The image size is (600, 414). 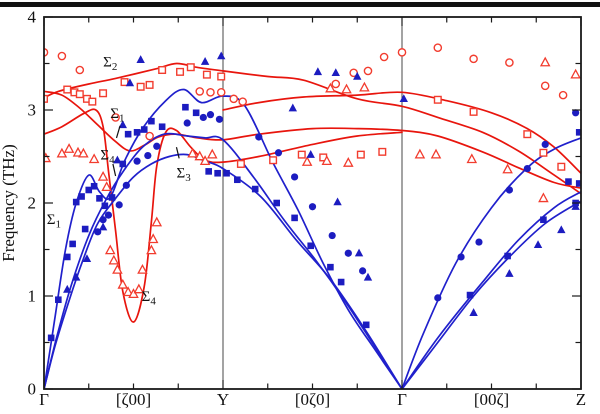 I want to click on x-direction-label: [00ζ], so click(x=491, y=399).